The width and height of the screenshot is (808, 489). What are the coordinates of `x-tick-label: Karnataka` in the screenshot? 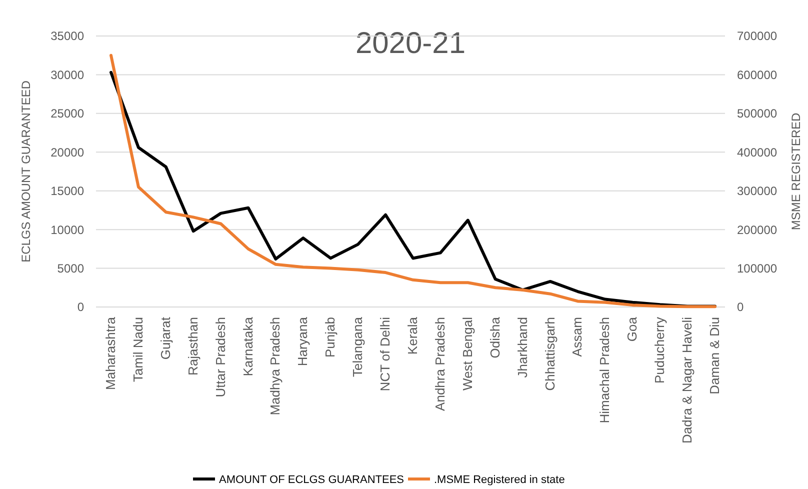 It's located at (248, 346).